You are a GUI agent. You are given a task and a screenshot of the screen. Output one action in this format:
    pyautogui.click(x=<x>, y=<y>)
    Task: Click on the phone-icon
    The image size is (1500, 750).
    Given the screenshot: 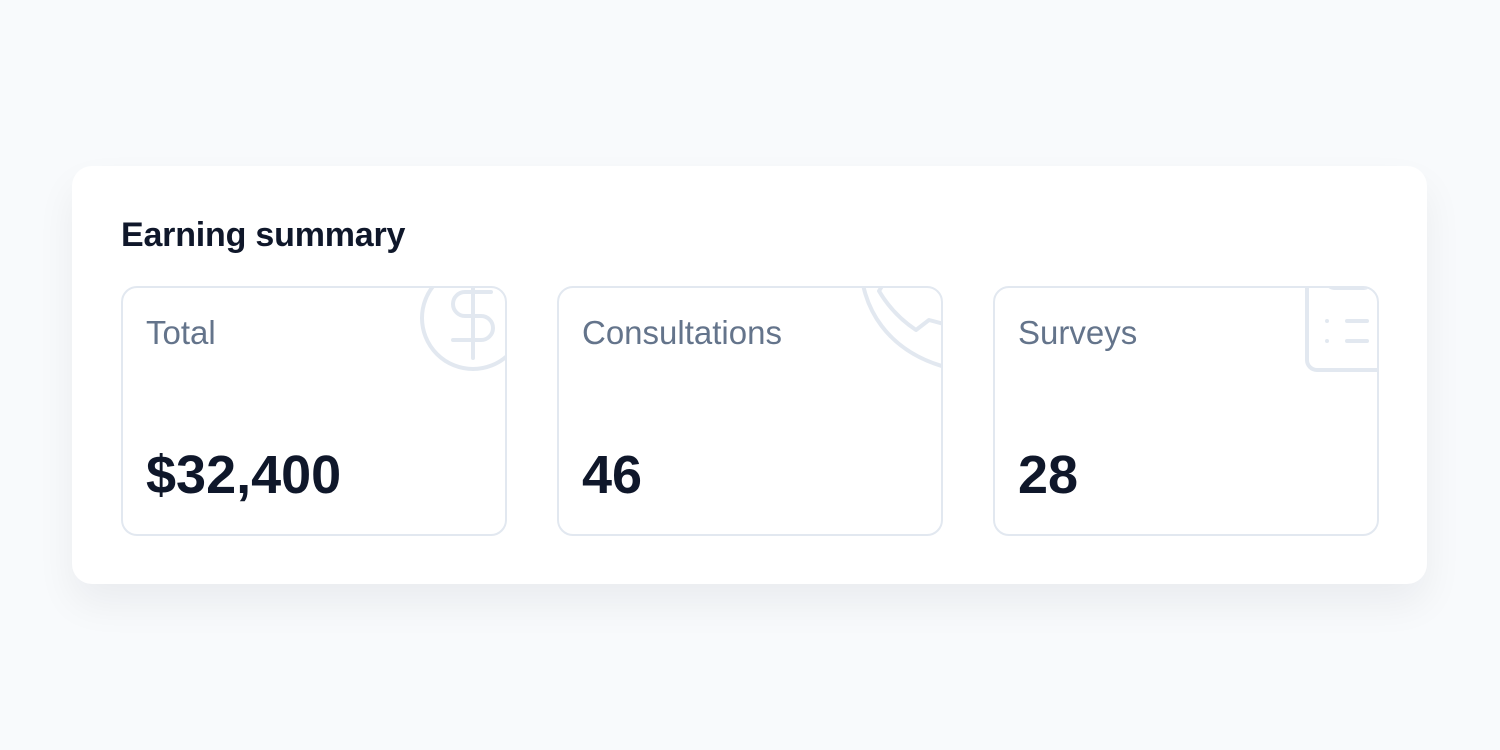 What is the action you would take?
    pyautogui.click(x=901, y=328)
    